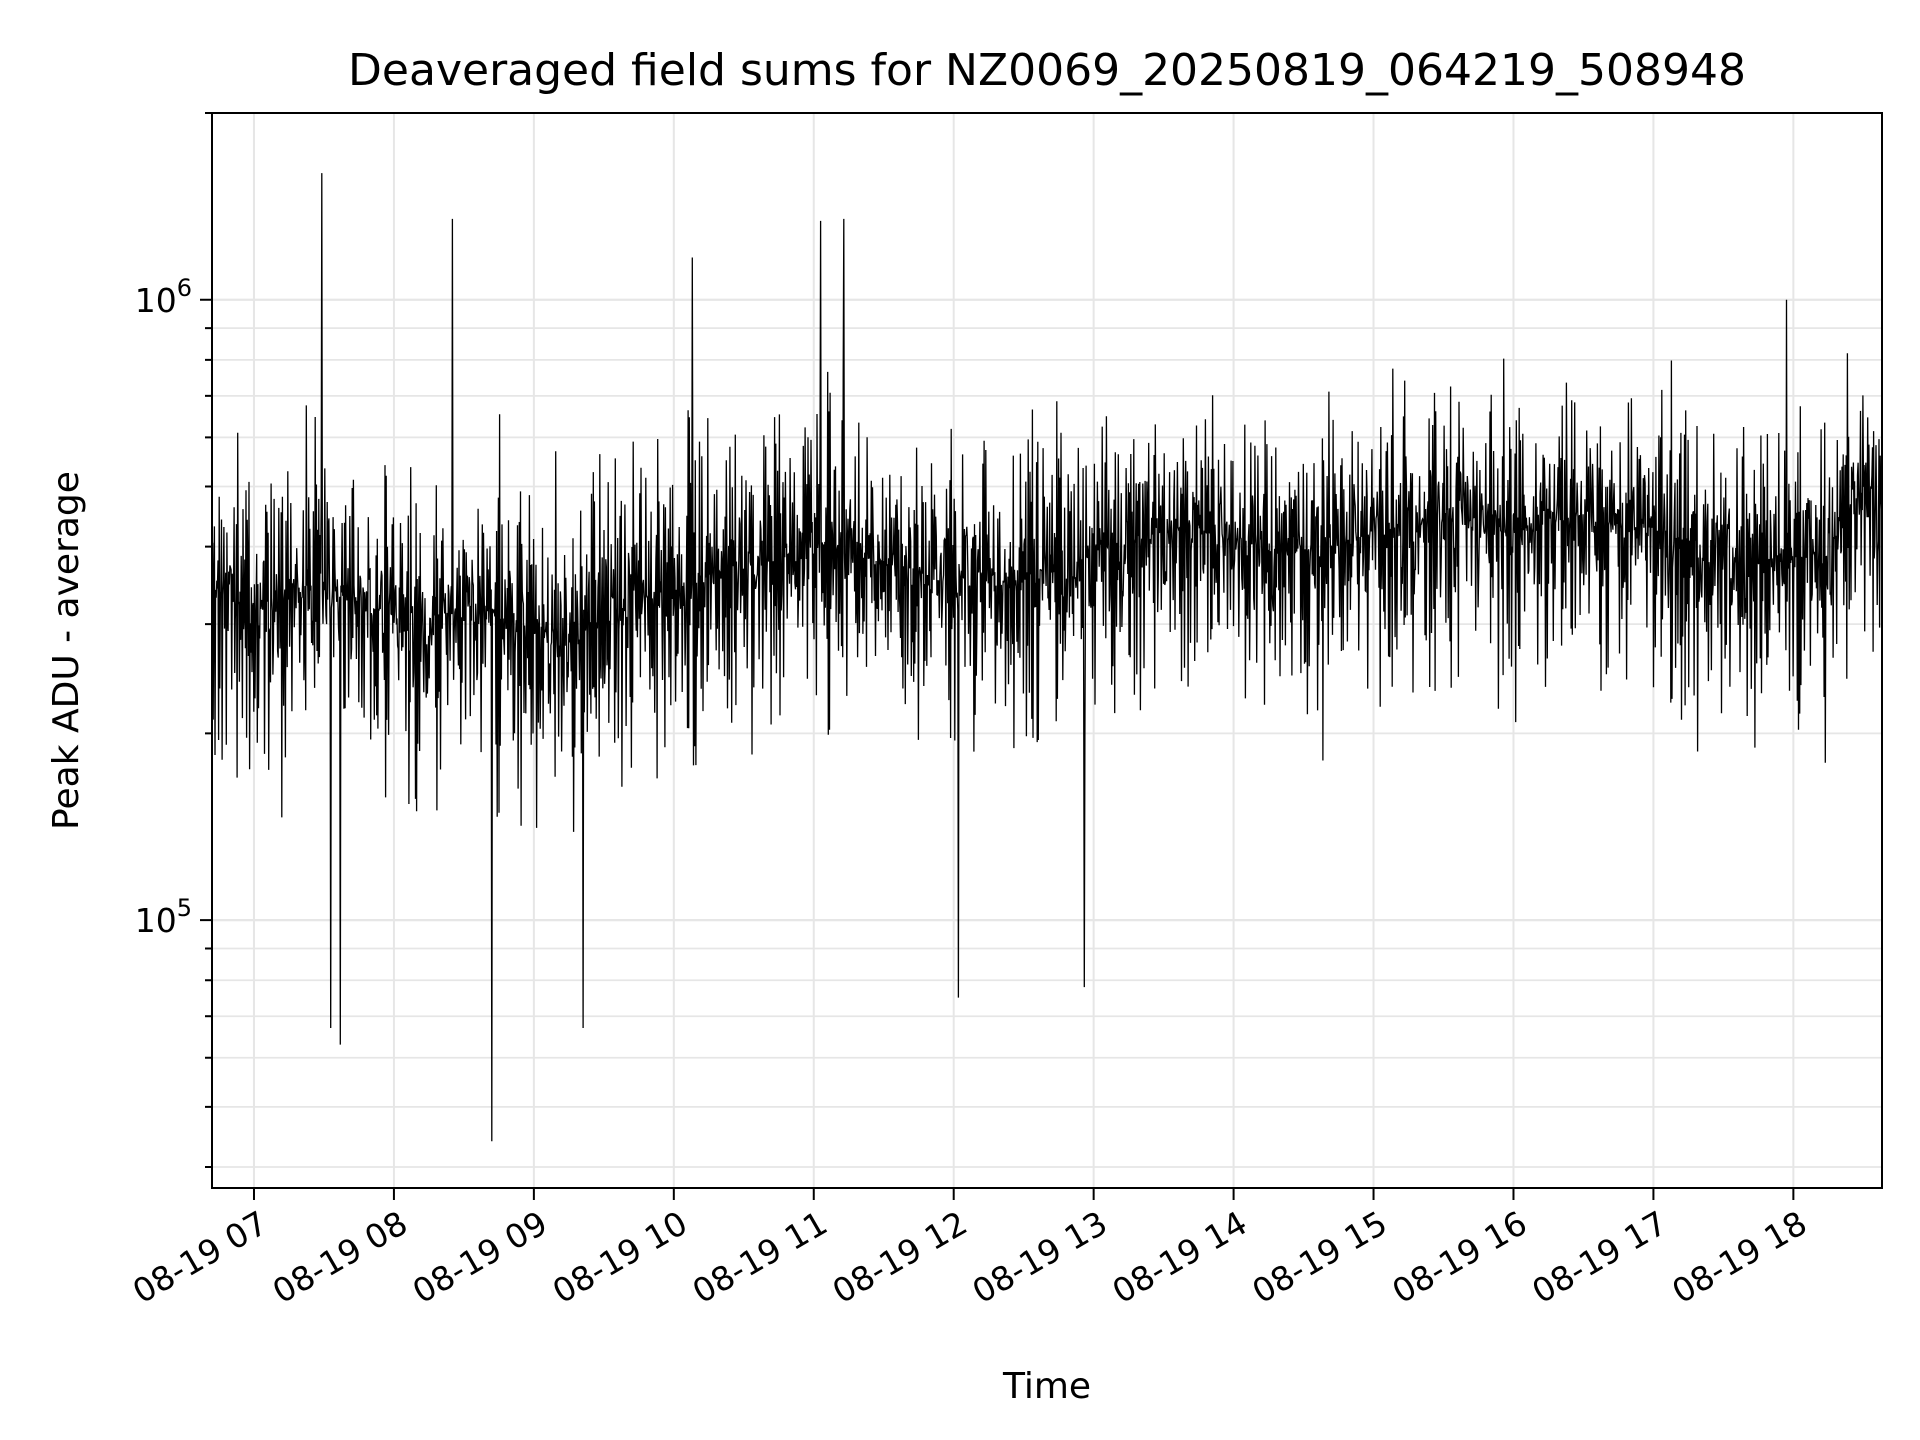 The width and height of the screenshot is (1920, 1440). I want to click on y-tick-label: 10⁵, so click(163, 917).